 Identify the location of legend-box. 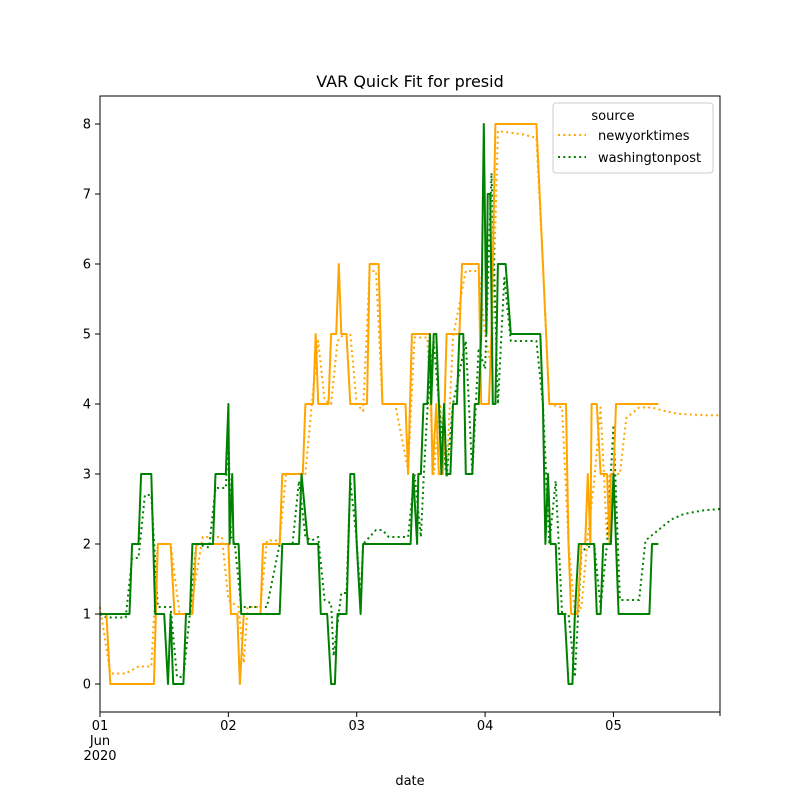
(633, 138).